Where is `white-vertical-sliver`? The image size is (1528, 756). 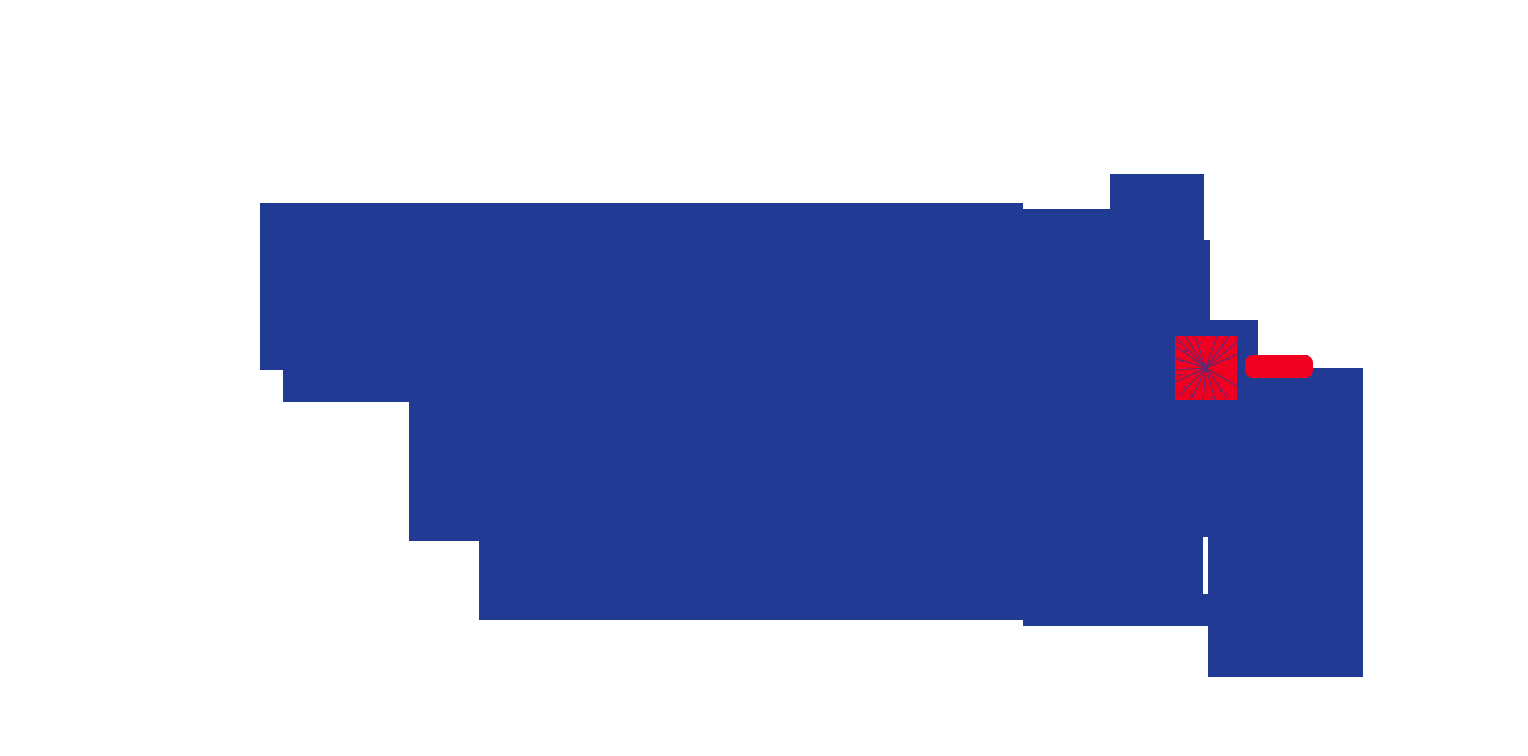 white-vertical-sliver is located at coordinates (1205, 565).